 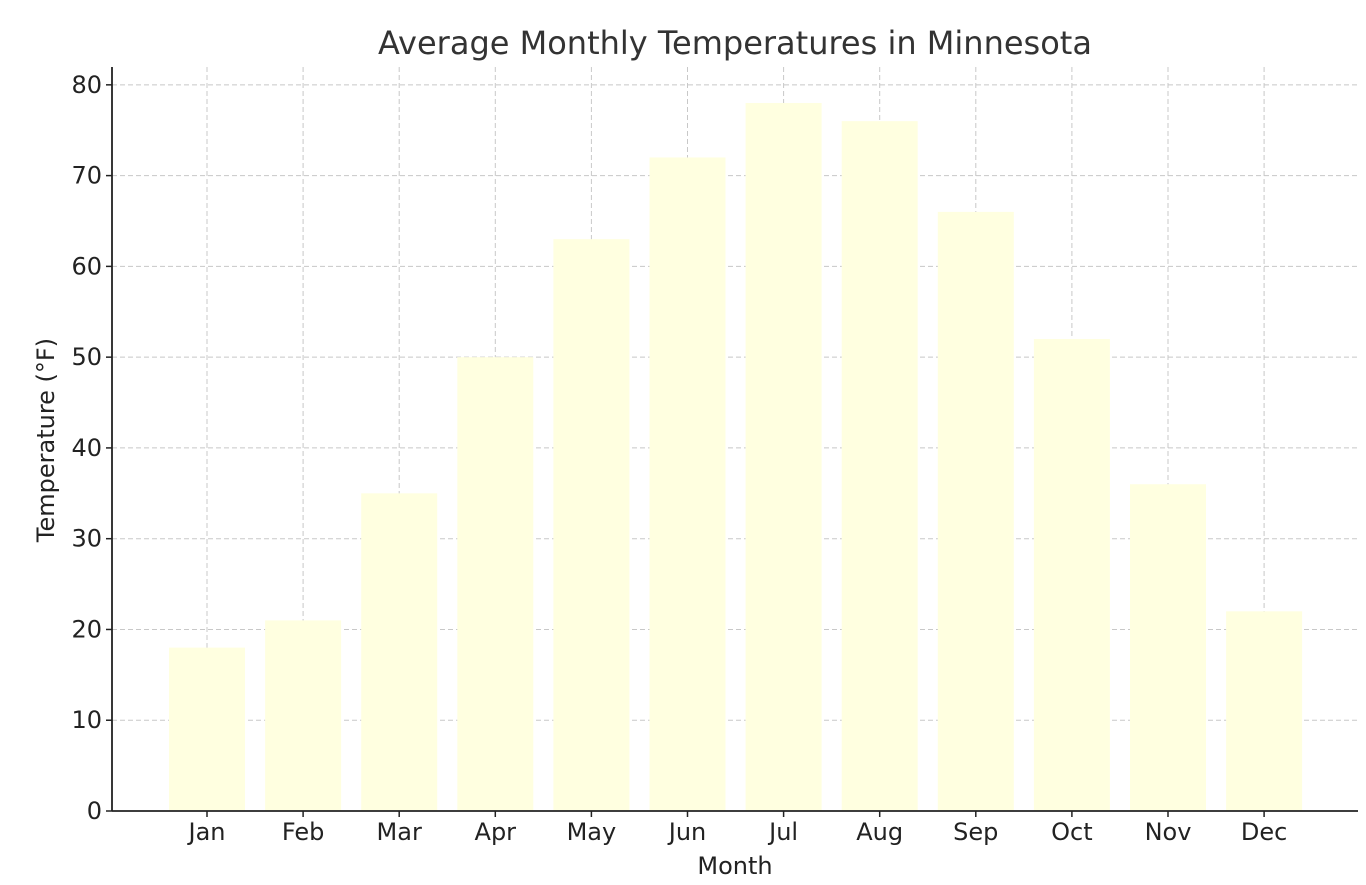 What do you see at coordinates (1072, 832) in the screenshot?
I see `x-tick-label-oct: Oct` at bounding box center [1072, 832].